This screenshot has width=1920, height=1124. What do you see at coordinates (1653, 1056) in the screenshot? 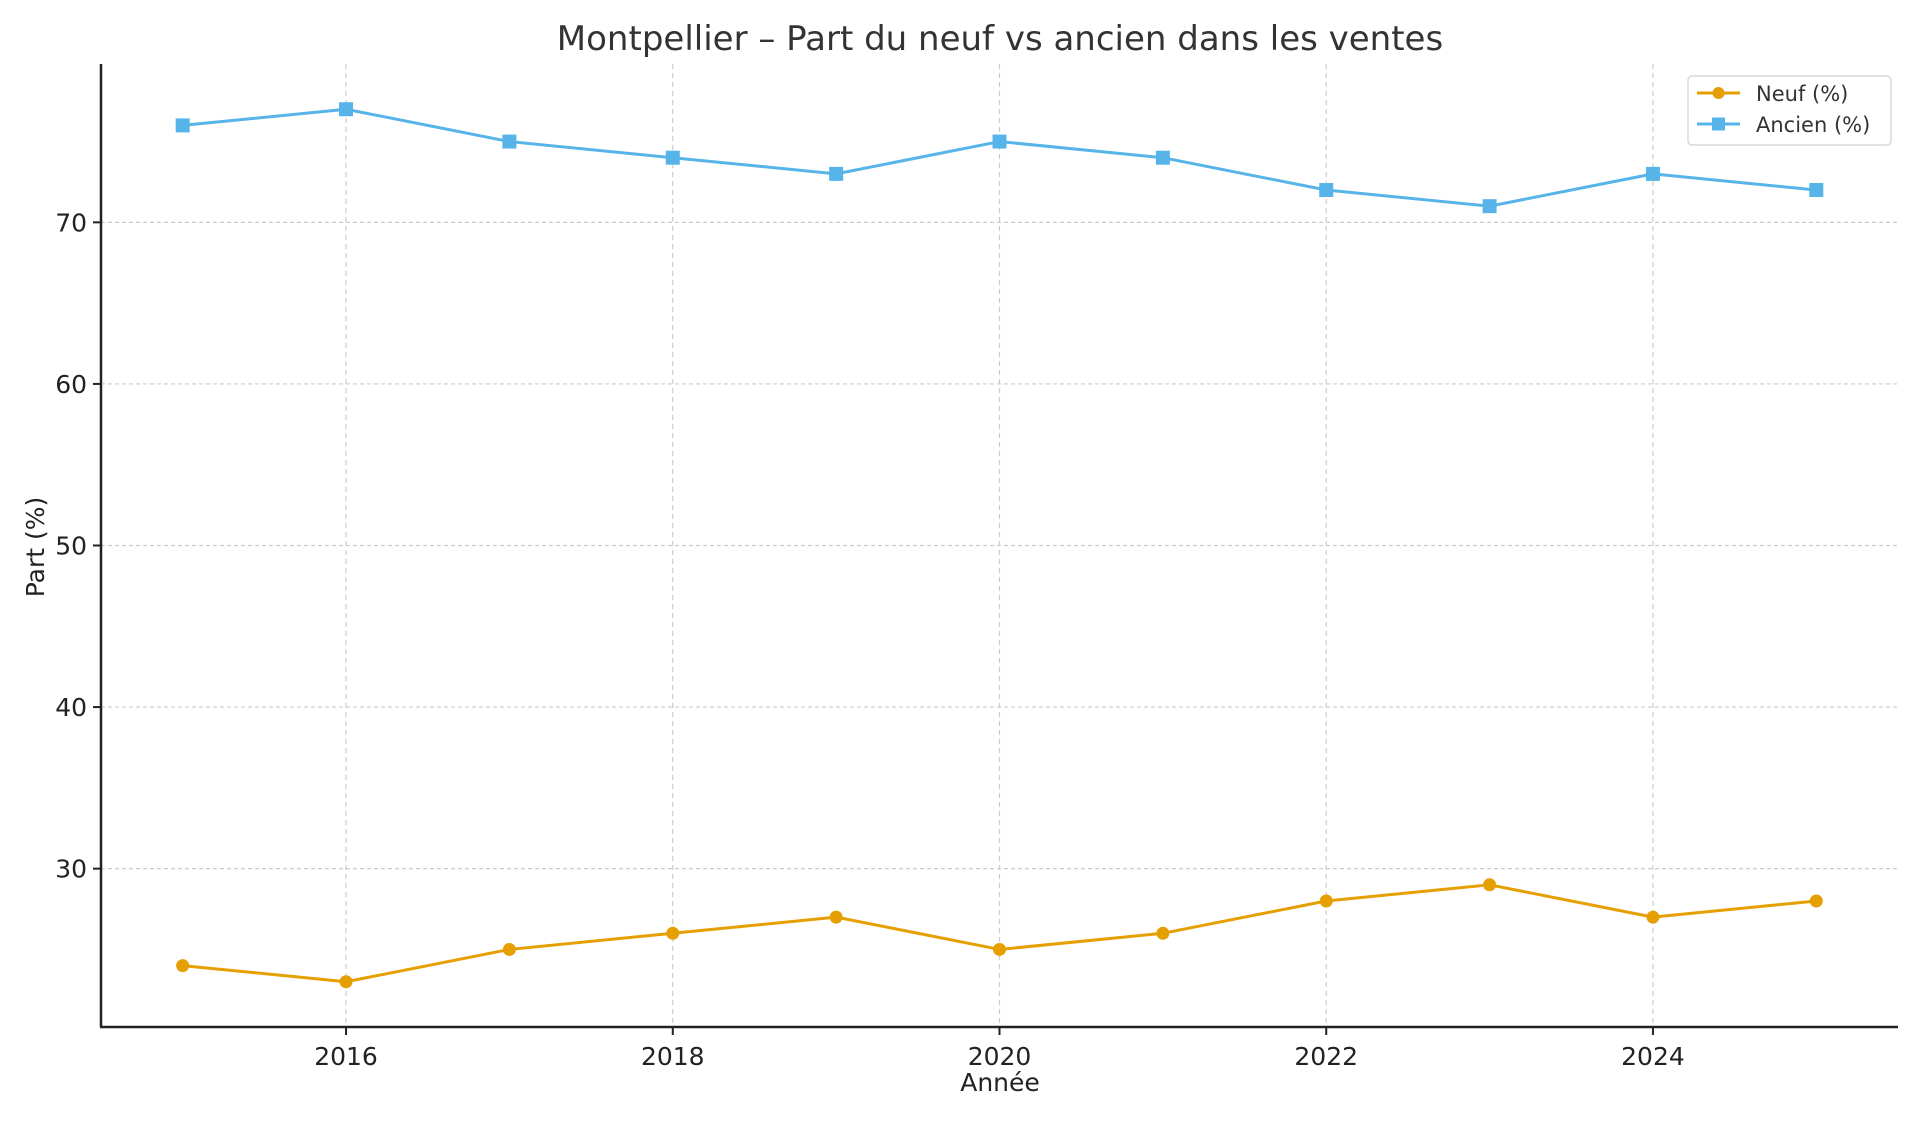
I see `x-tick-label: 2024` at bounding box center [1653, 1056].